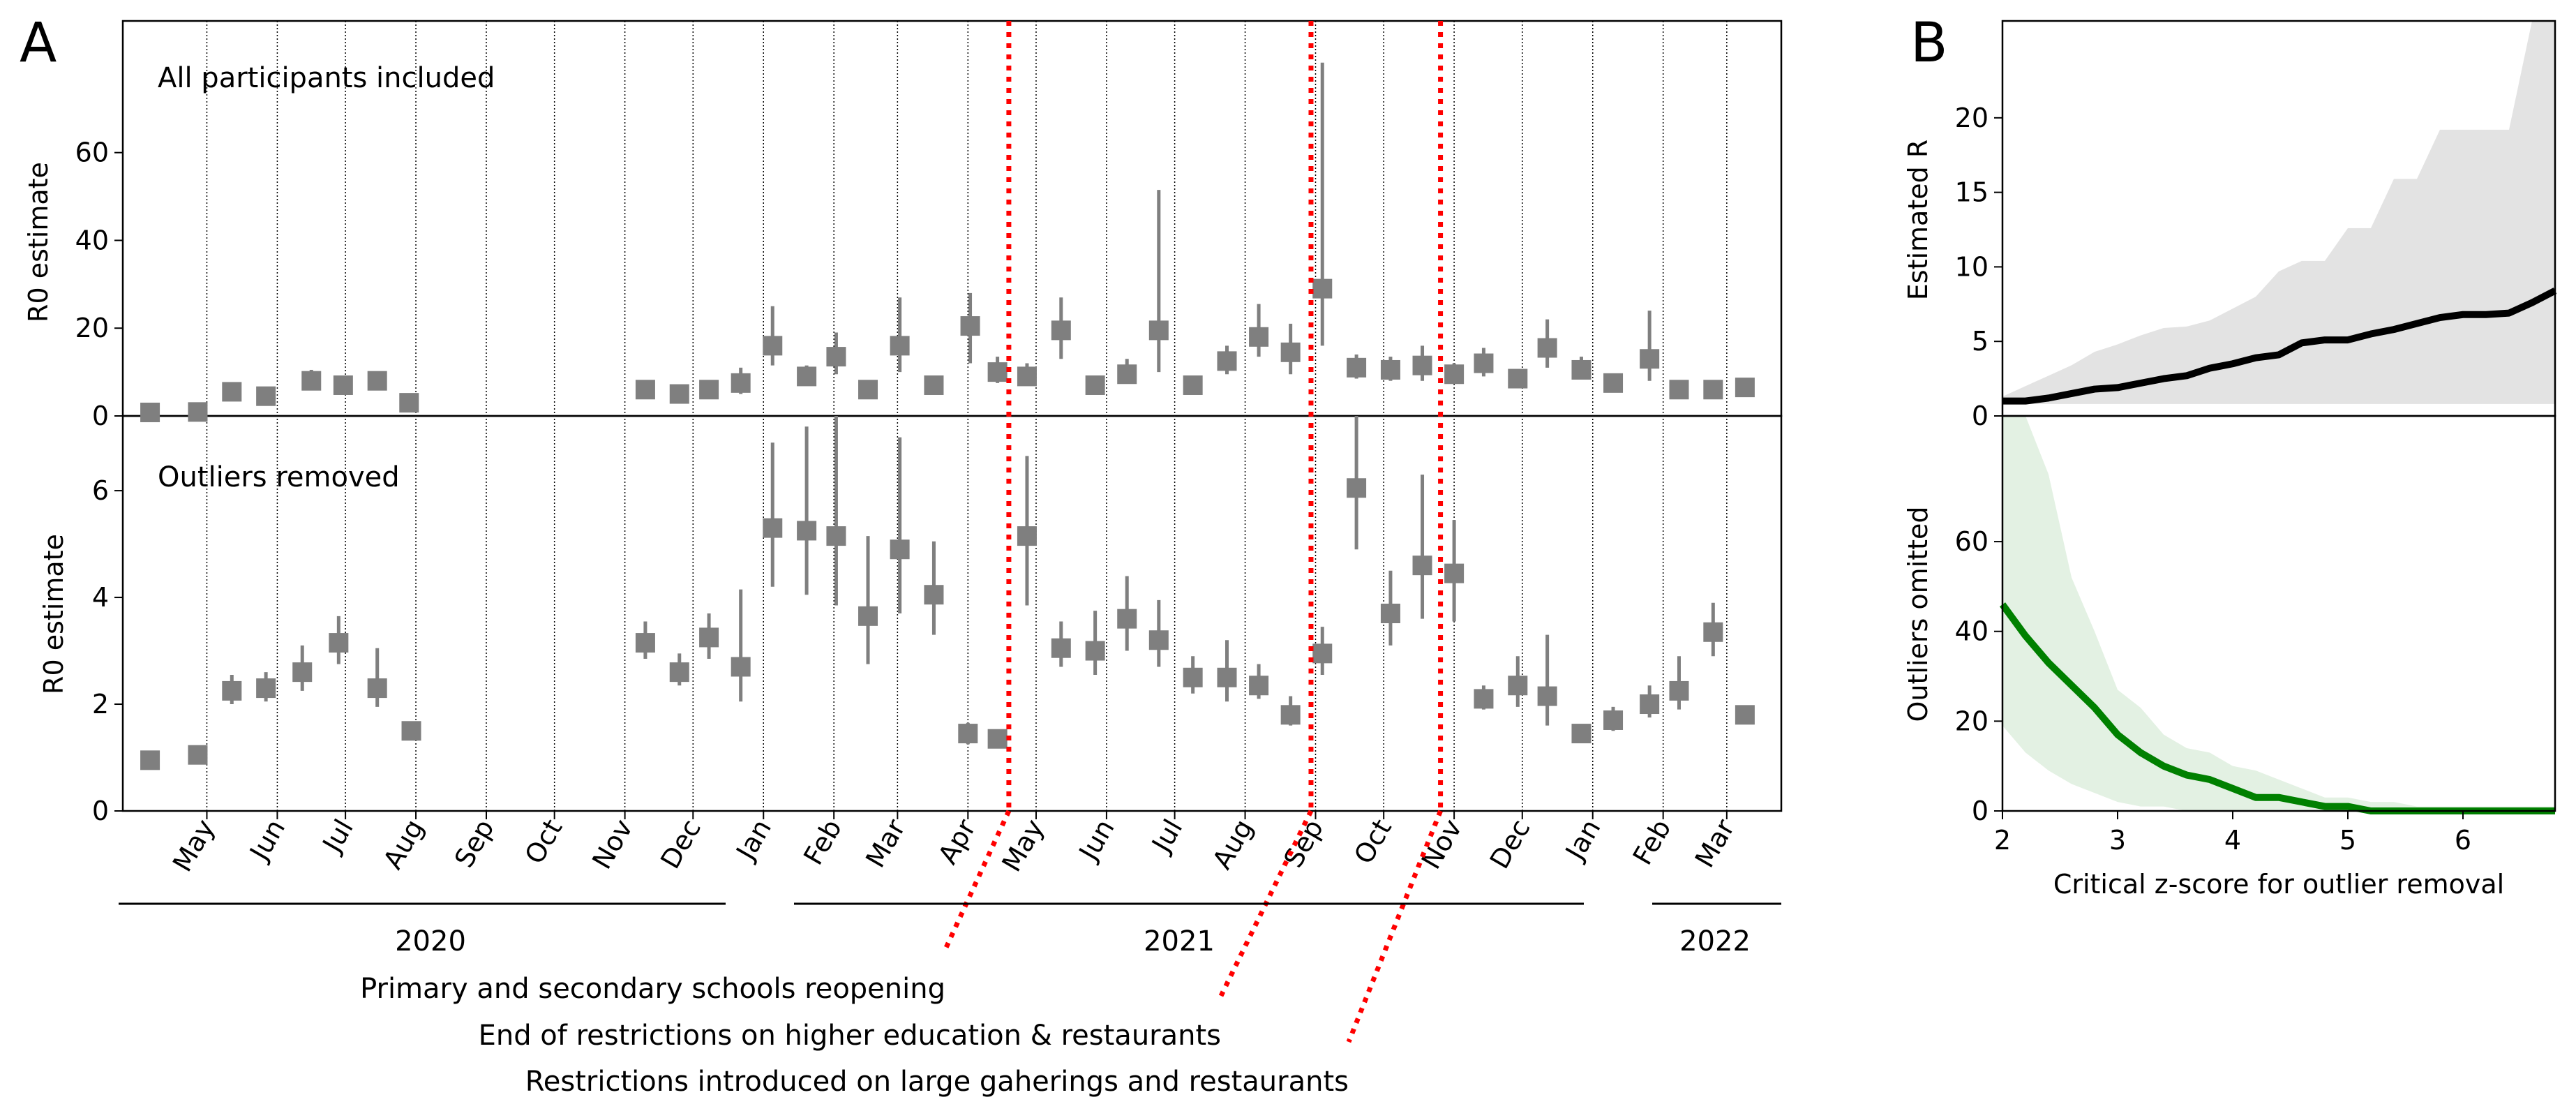  Describe the element at coordinates (2279, 346) in the screenshot. I see `estimated-r-line` at that location.